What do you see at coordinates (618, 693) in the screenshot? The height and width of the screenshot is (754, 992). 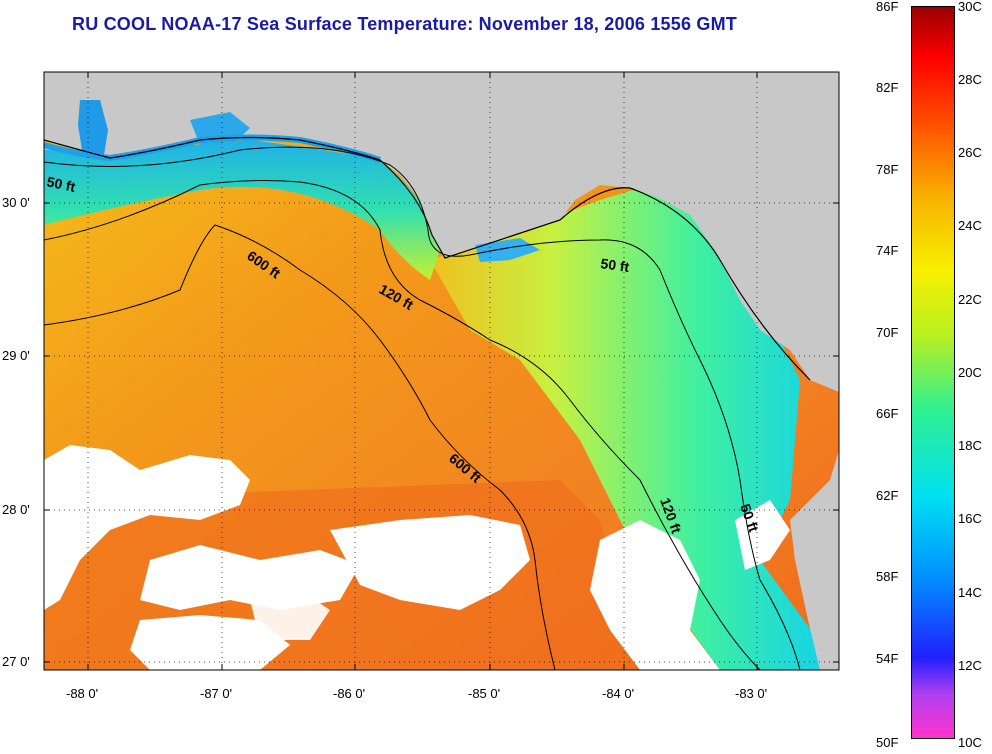 I see `x-tick-label: -84 0'` at bounding box center [618, 693].